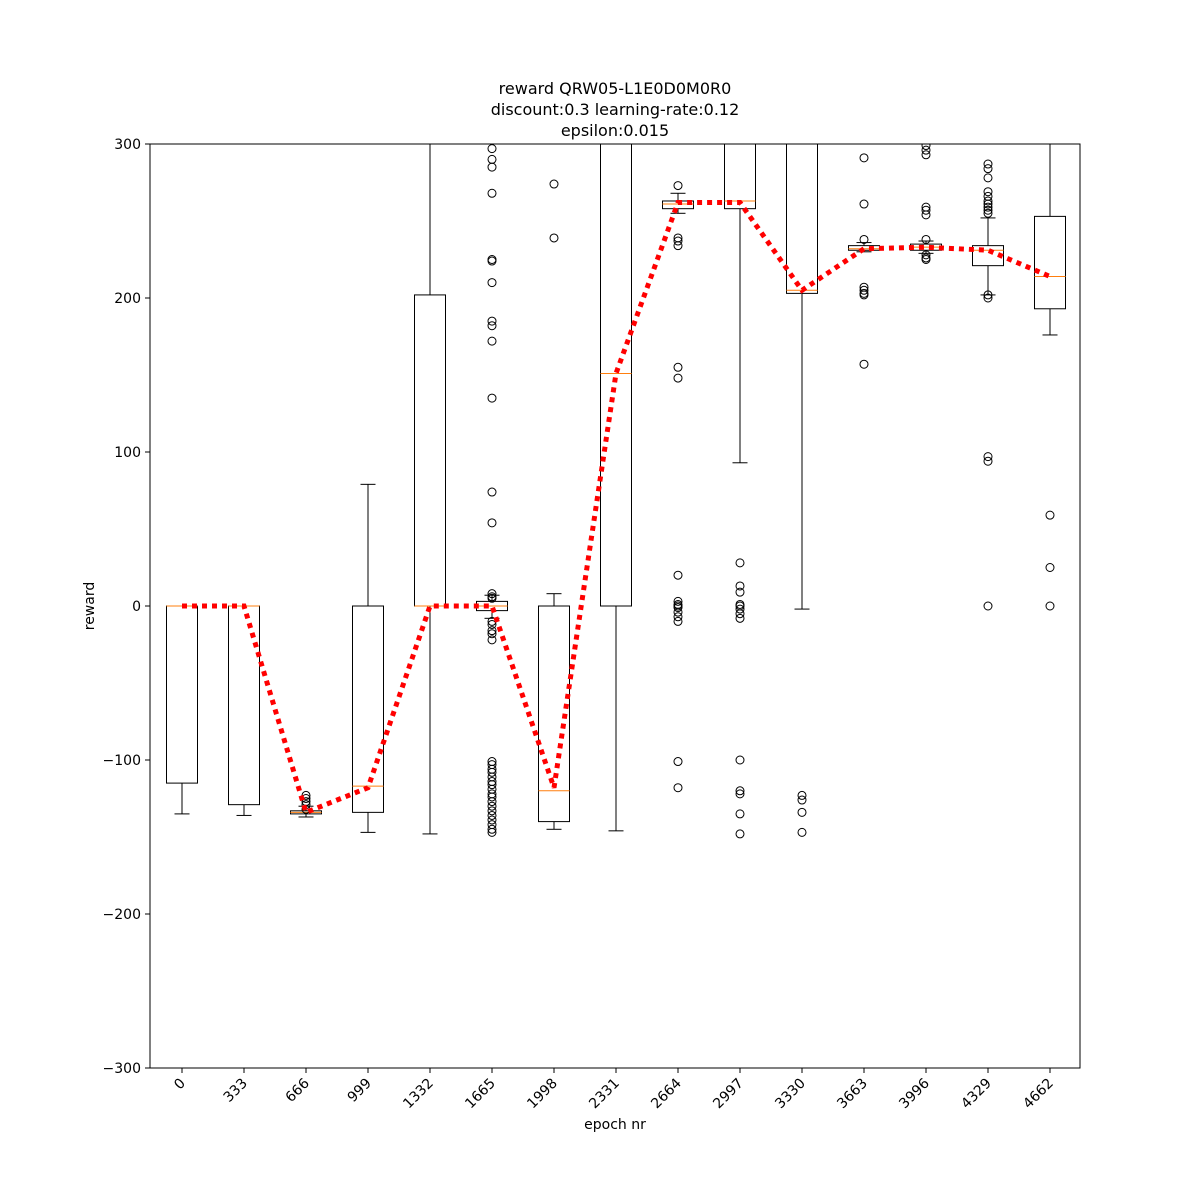 The height and width of the screenshot is (1200, 1200). What do you see at coordinates (90, 606) in the screenshot?
I see `y-axis-label: reward` at bounding box center [90, 606].